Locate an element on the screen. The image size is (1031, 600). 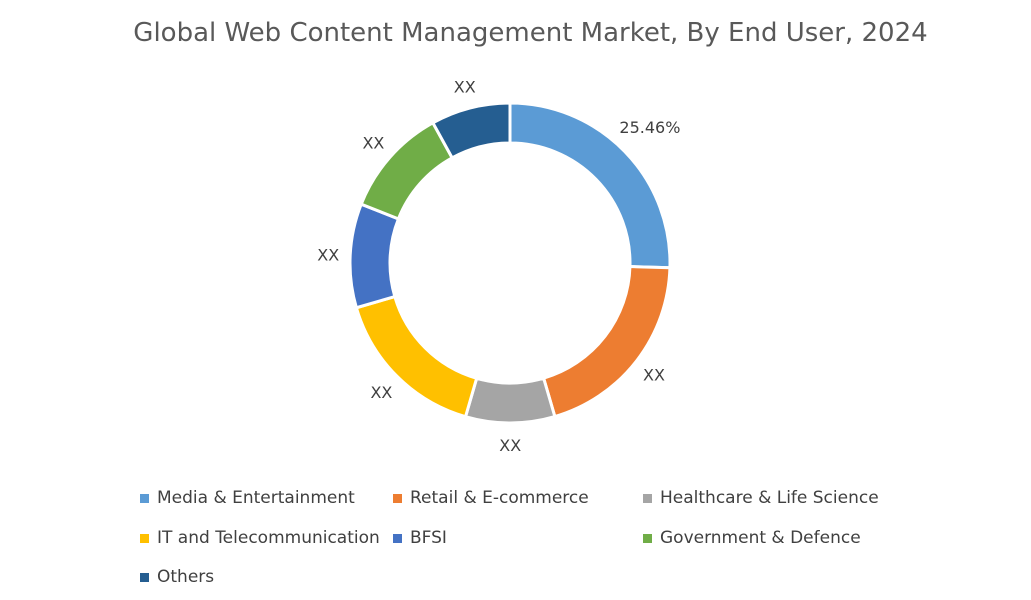
legend-label: Government & Defence is located at coordinates (760, 538).